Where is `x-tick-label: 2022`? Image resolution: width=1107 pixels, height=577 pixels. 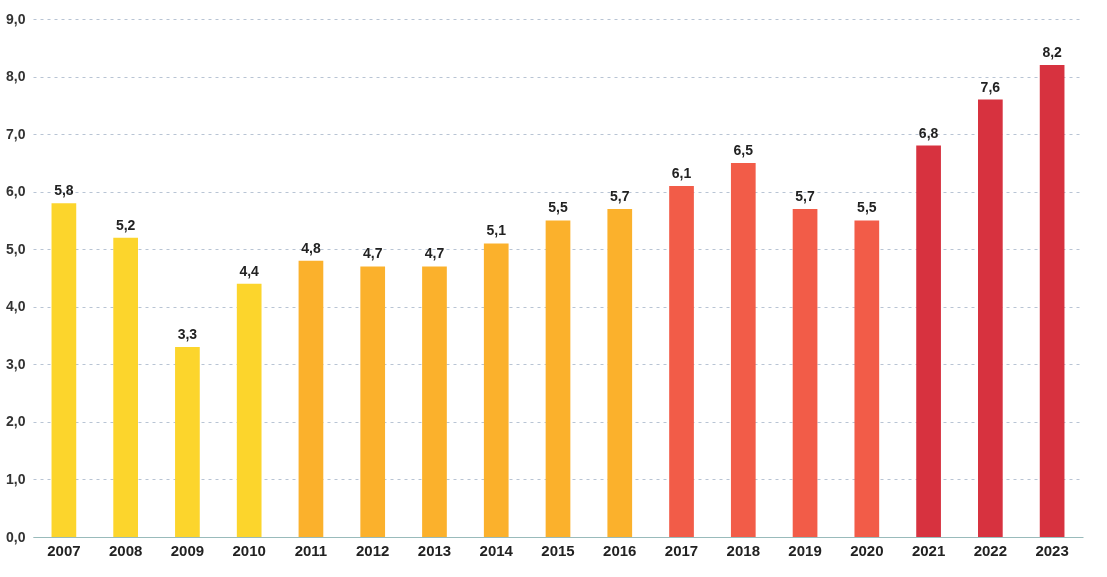
x-tick-label: 2022 is located at coordinates (990, 550).